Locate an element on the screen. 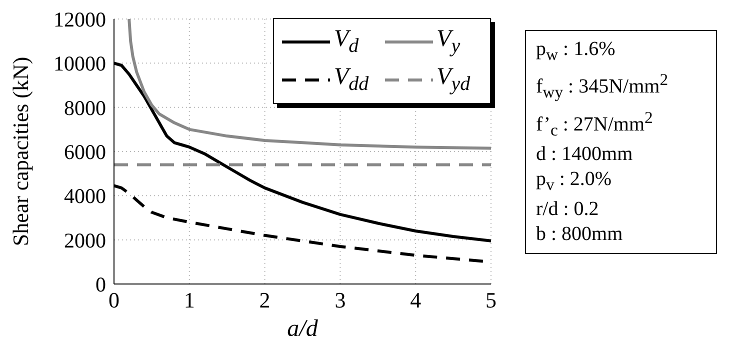 The image size is (730, 344). legend-label: V$_{y}$ is located at coordinates (448, 42).